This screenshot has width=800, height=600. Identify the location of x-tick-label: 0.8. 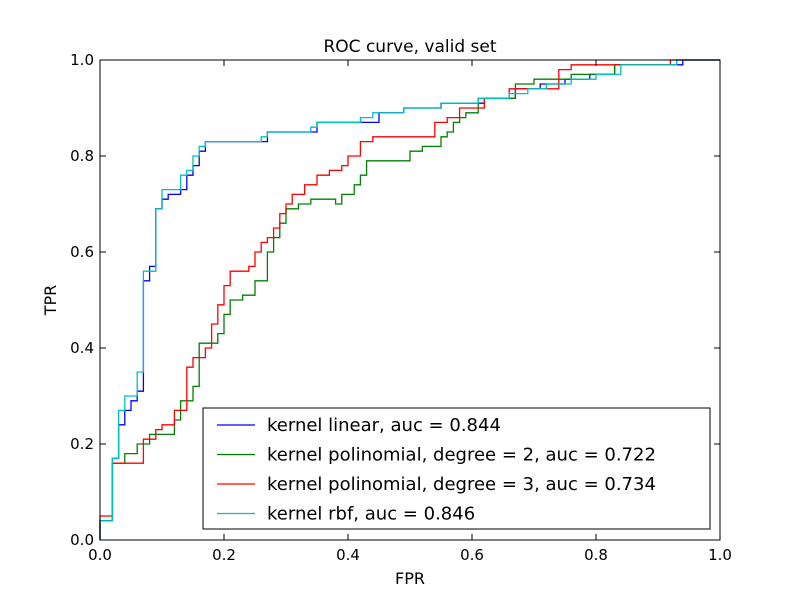
(596, 555).